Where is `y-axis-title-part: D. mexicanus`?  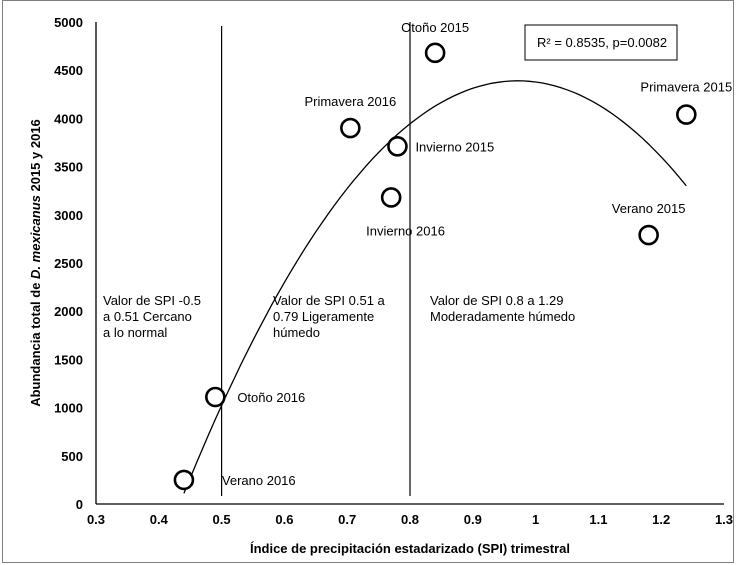
y-axis-title-part: D. mexicanus is located at coordinates (35, 237).